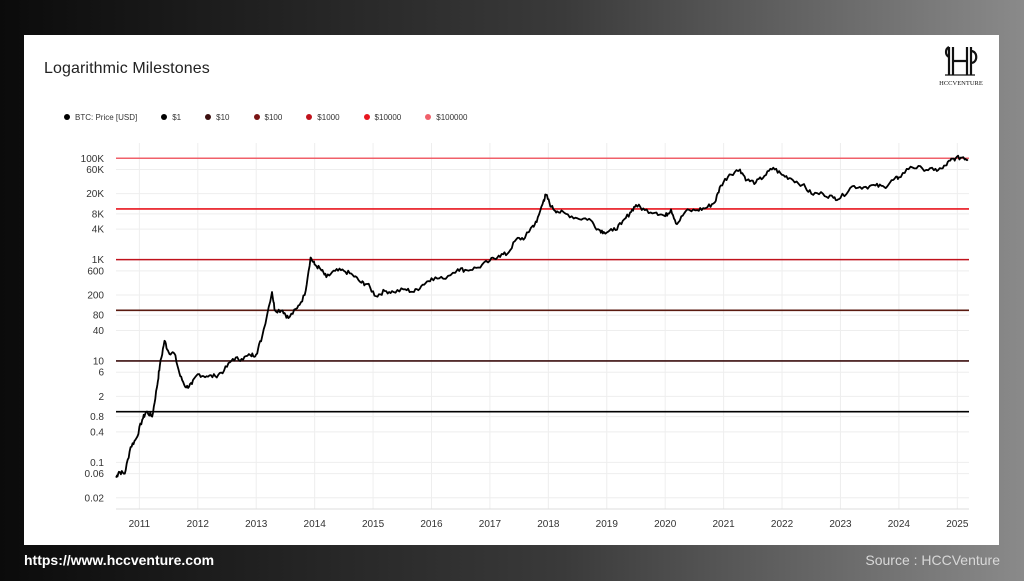 Image resolution: width=1024 pixels, height=581 pixels. What do you see at coordinates (106, 117) in the screenshot?
I see `legend-label: BTC: Price [USD]` at bounding box center [106, 117].